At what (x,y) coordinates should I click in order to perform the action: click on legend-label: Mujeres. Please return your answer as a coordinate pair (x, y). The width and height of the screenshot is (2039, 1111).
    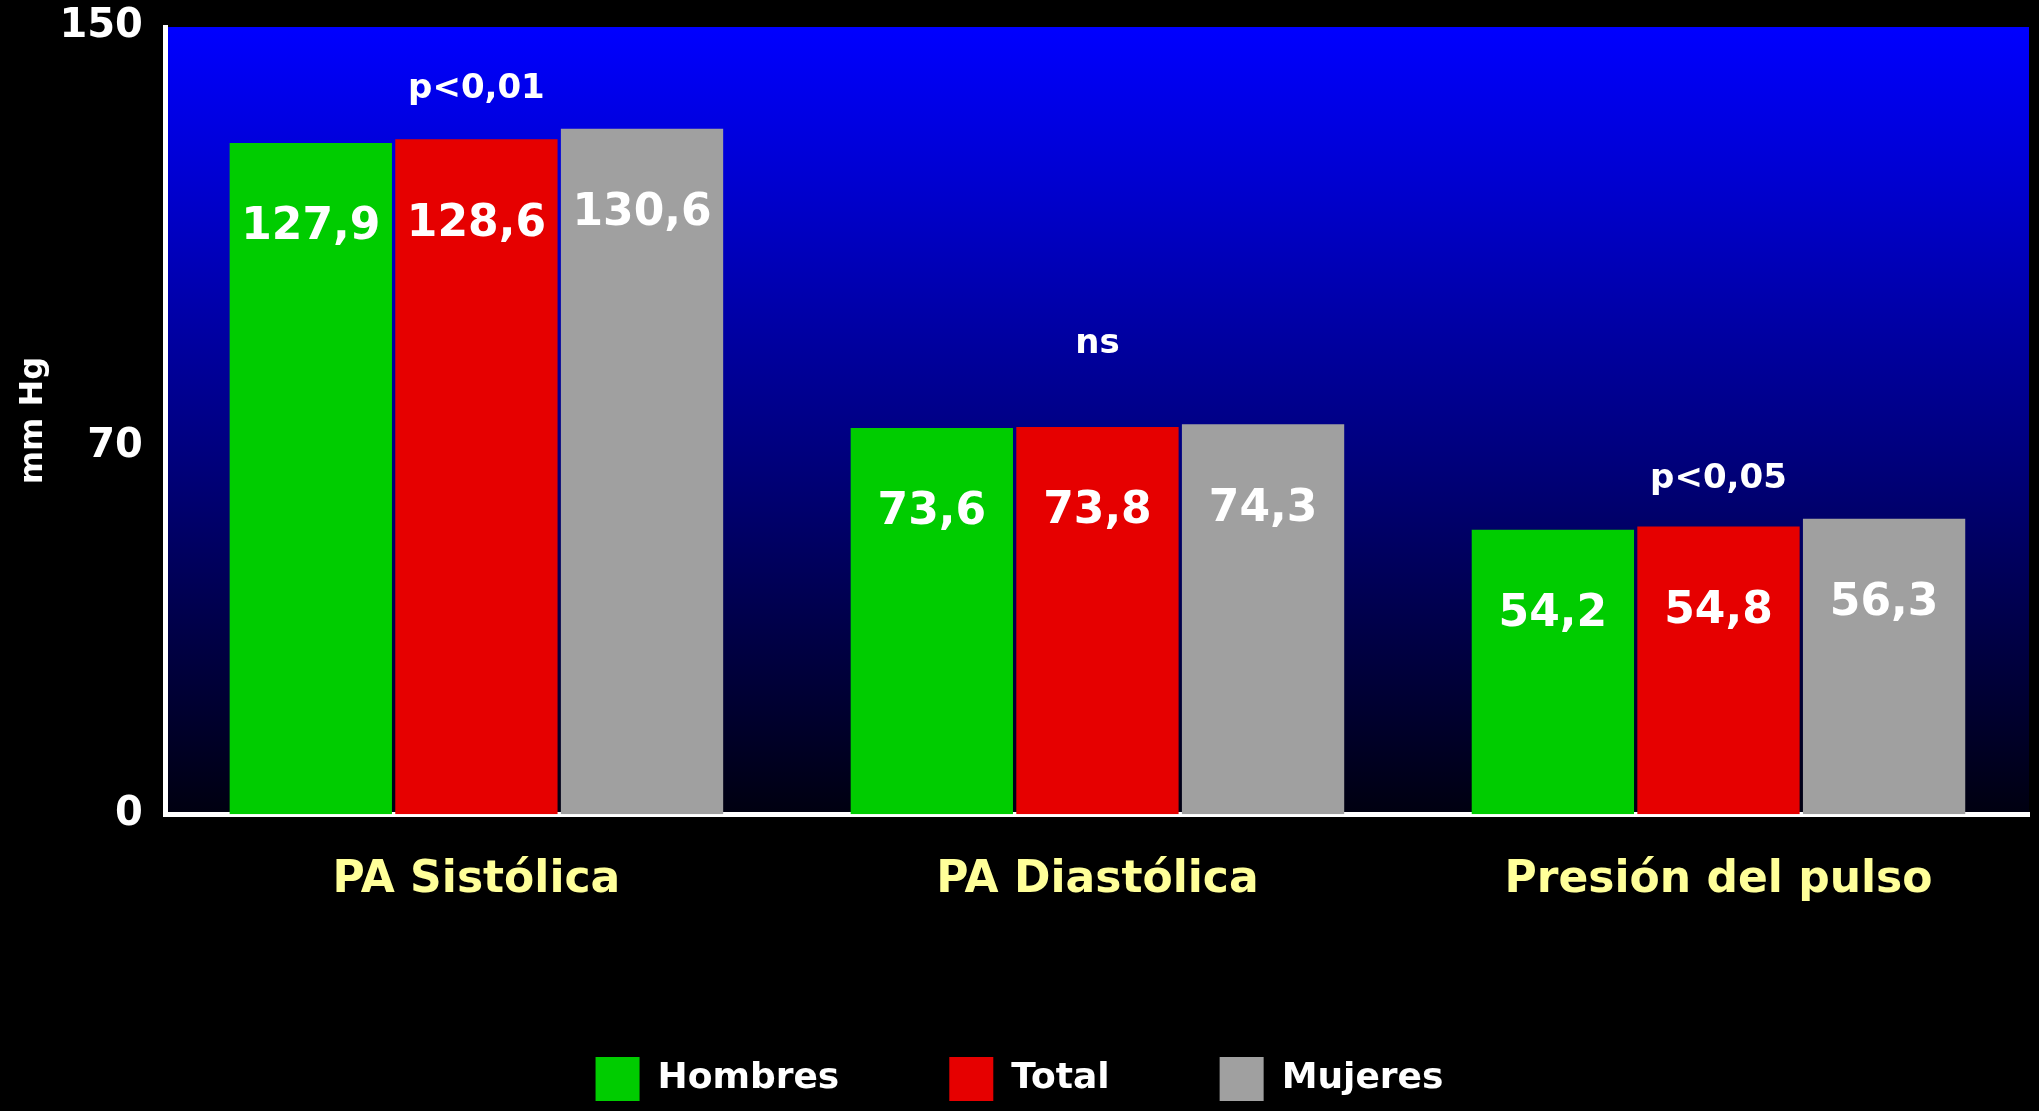
    Looking at the image, I should click on (1362, 1076).